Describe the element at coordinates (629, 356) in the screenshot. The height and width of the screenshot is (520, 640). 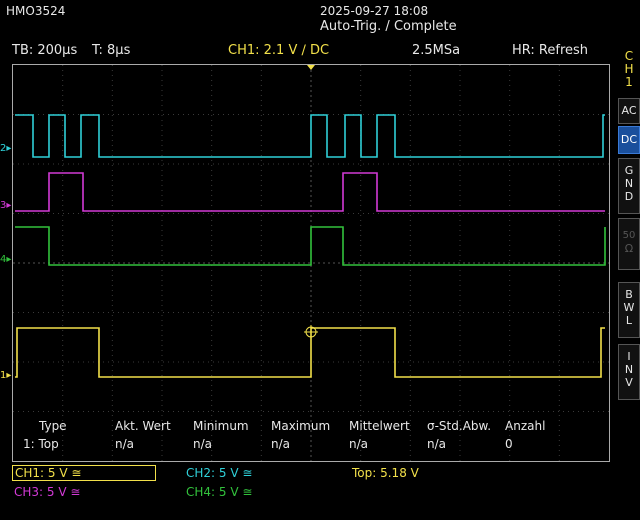
I see `button-letter: I` at that location.